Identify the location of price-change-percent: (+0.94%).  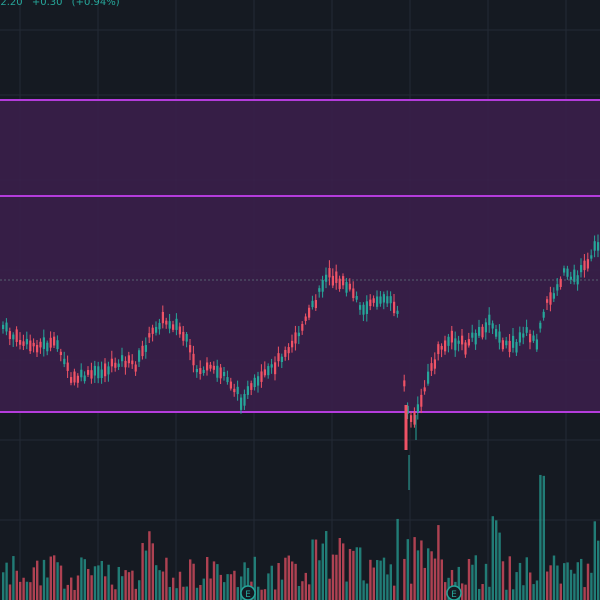
(95, 4).